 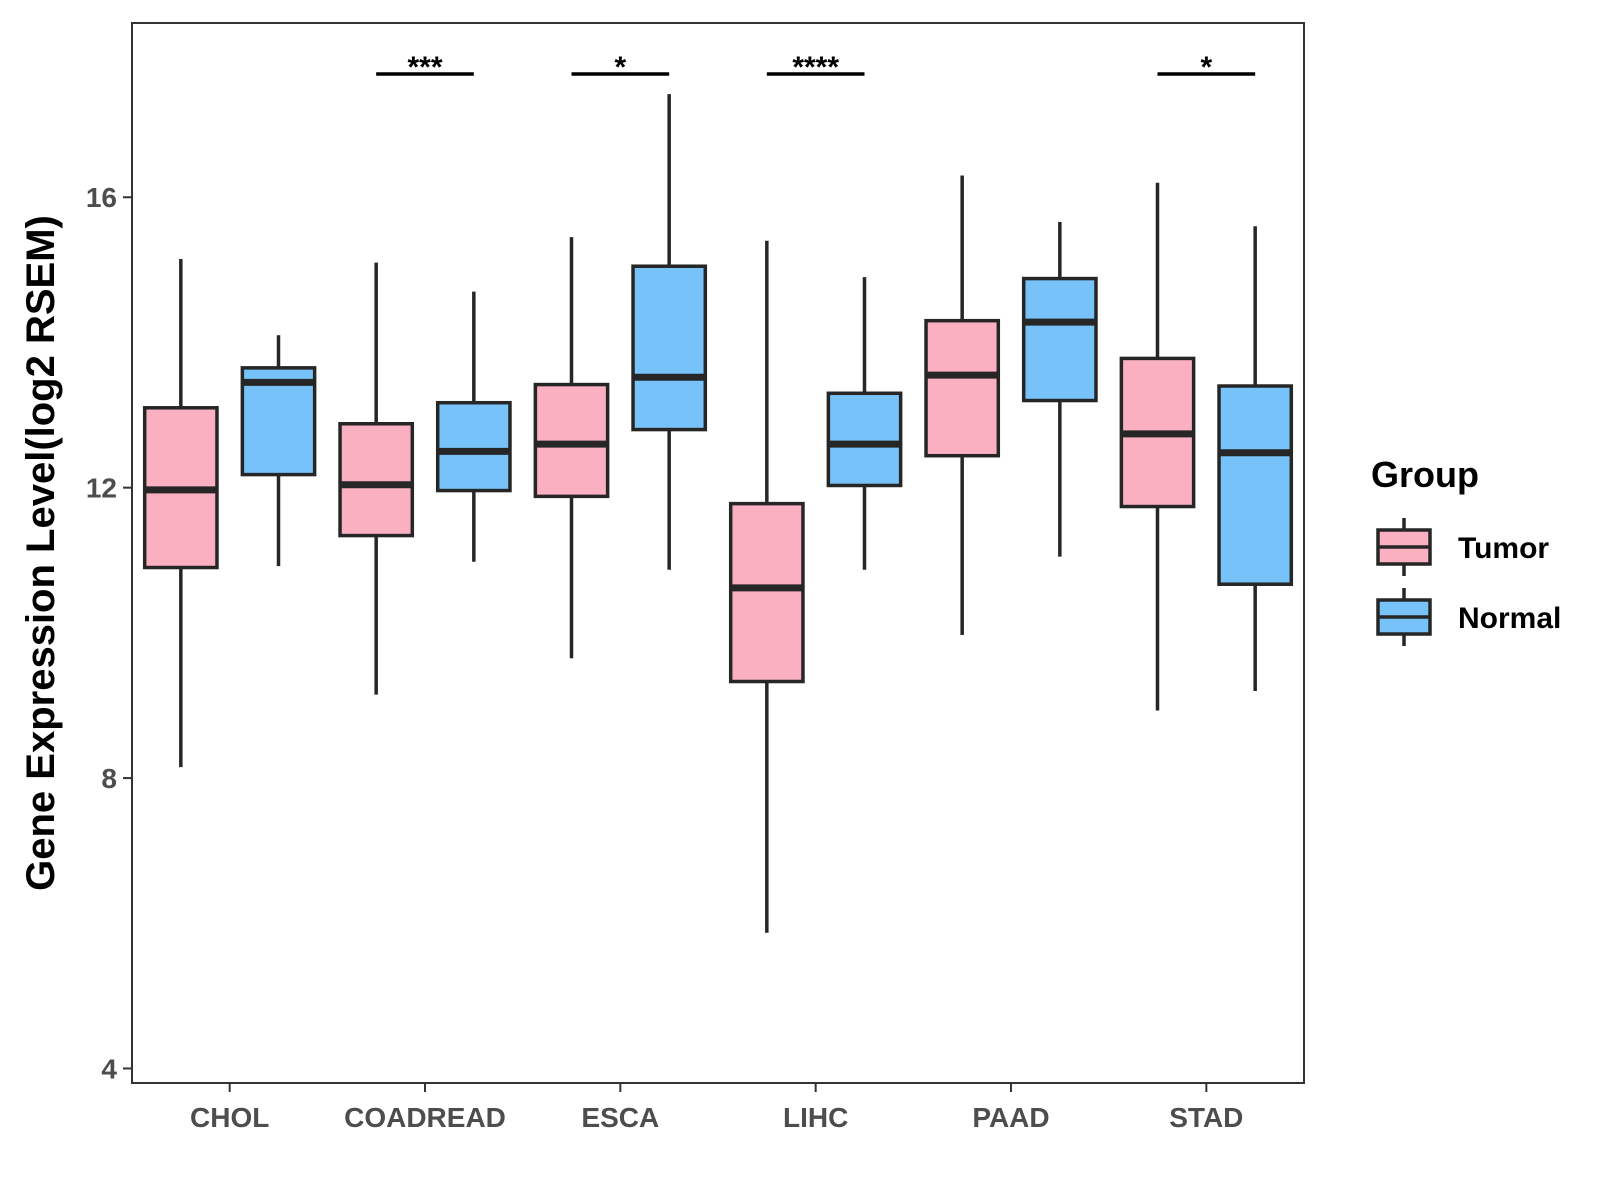 I want to click on legend: Group Tumor Normal, so click(x=1466, y=550).